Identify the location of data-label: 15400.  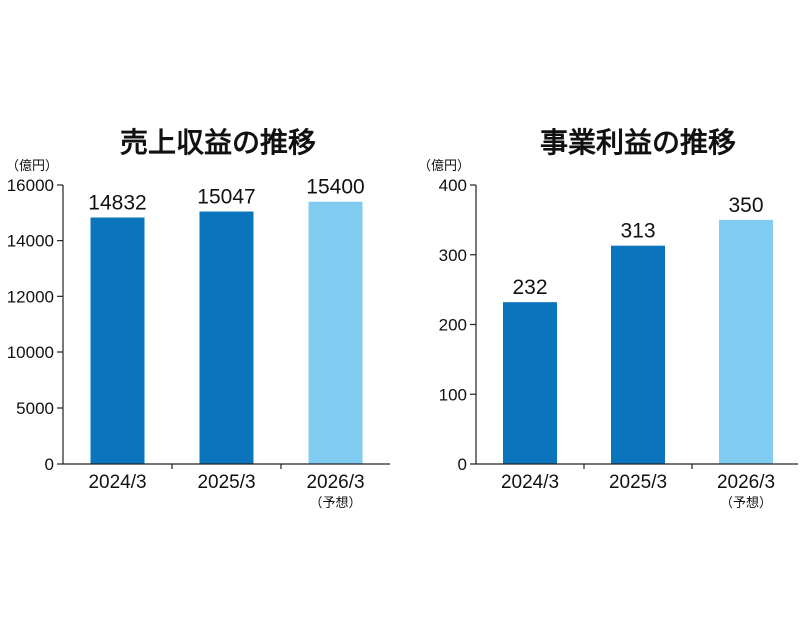
(335, 187).